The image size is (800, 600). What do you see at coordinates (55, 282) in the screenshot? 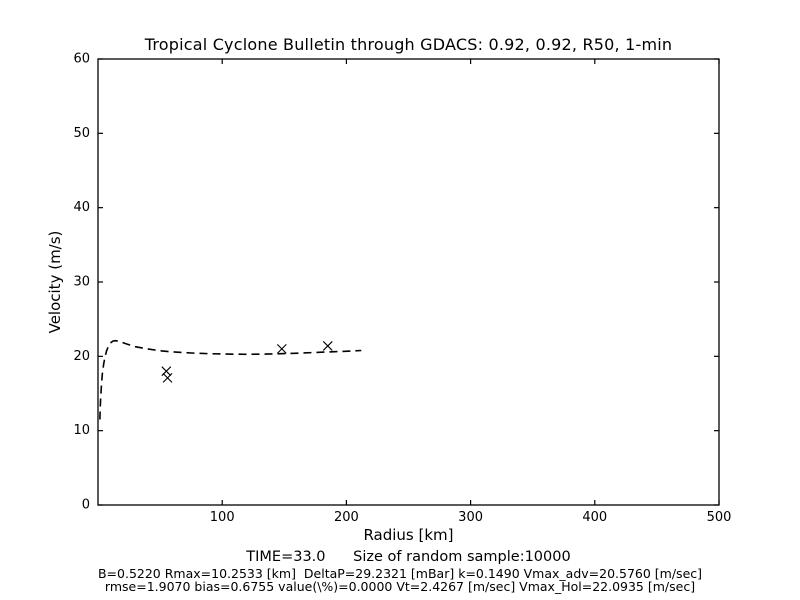
I see `y-axis-label: Velocity (m/s)` at bounding box center [55, 282].